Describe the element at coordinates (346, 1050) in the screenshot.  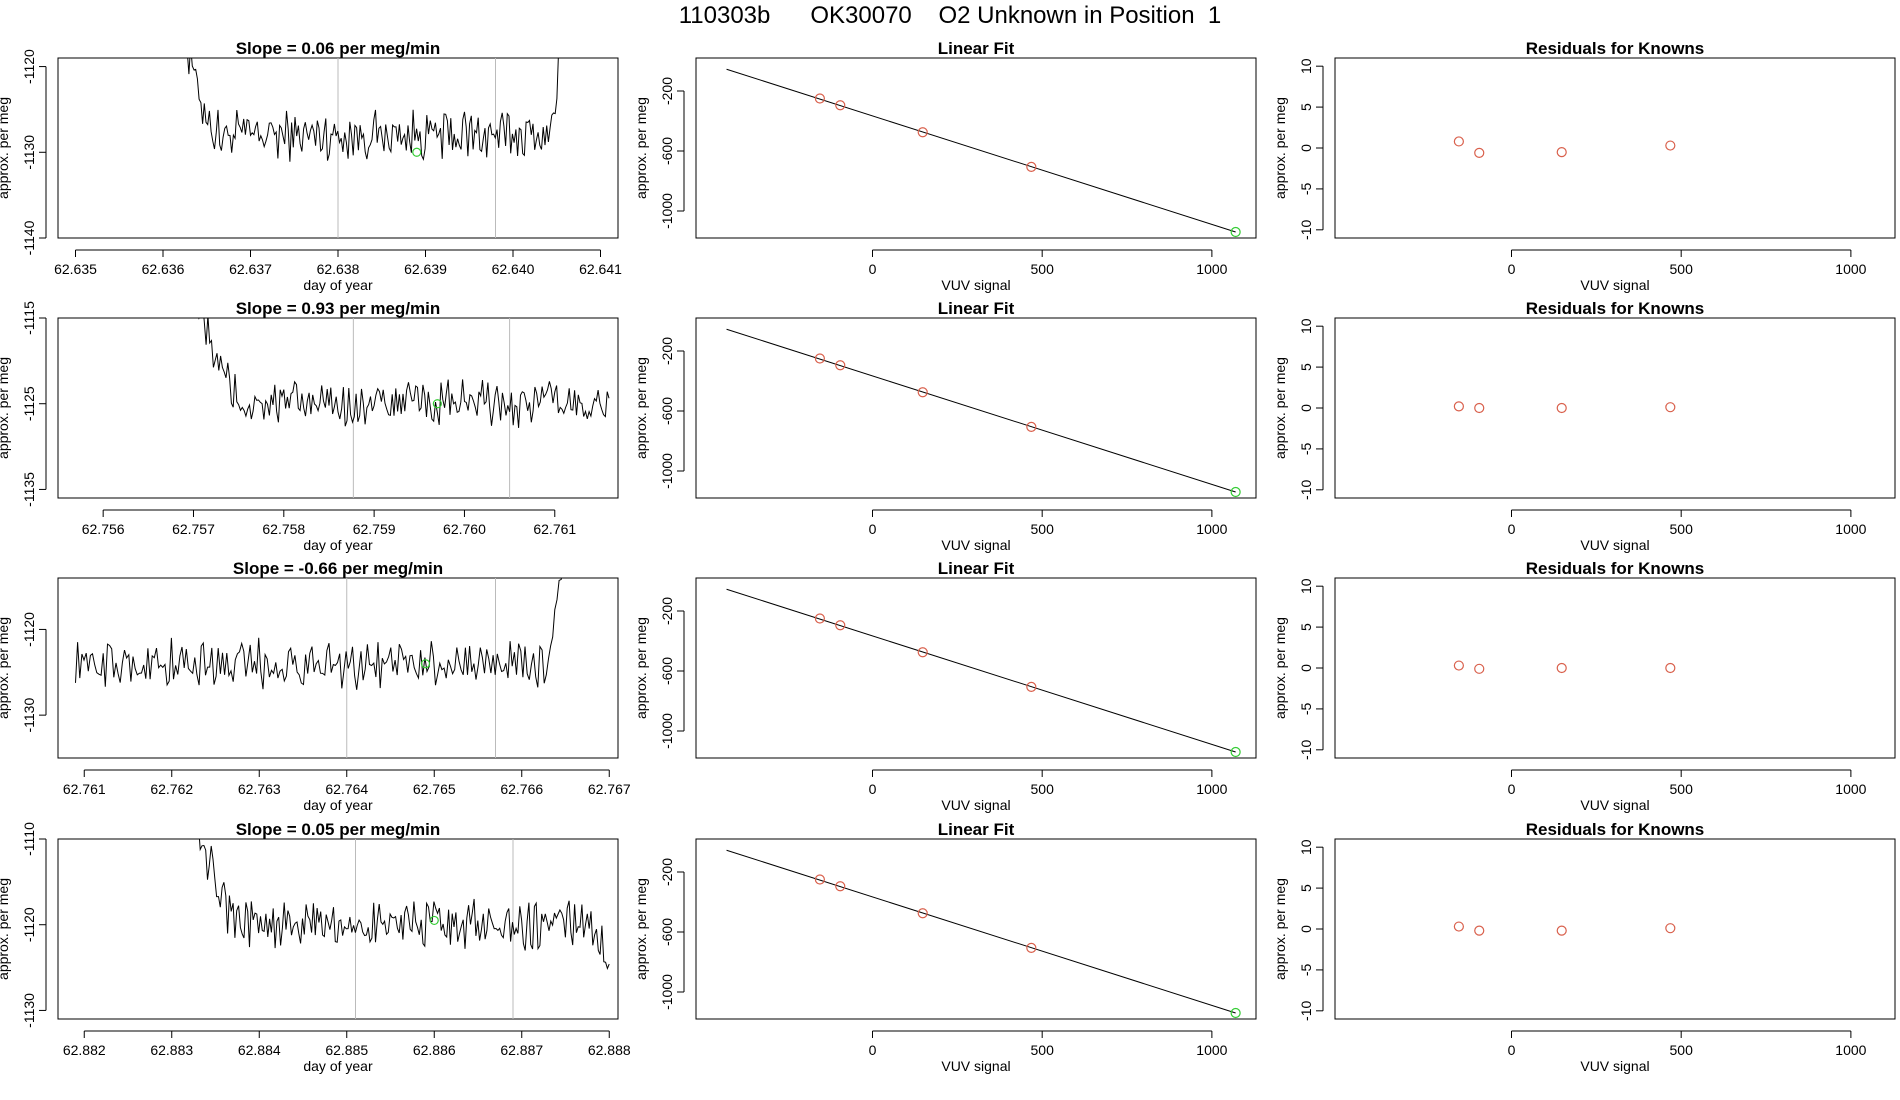
I see `x-tick-label: 62.885` at that location.